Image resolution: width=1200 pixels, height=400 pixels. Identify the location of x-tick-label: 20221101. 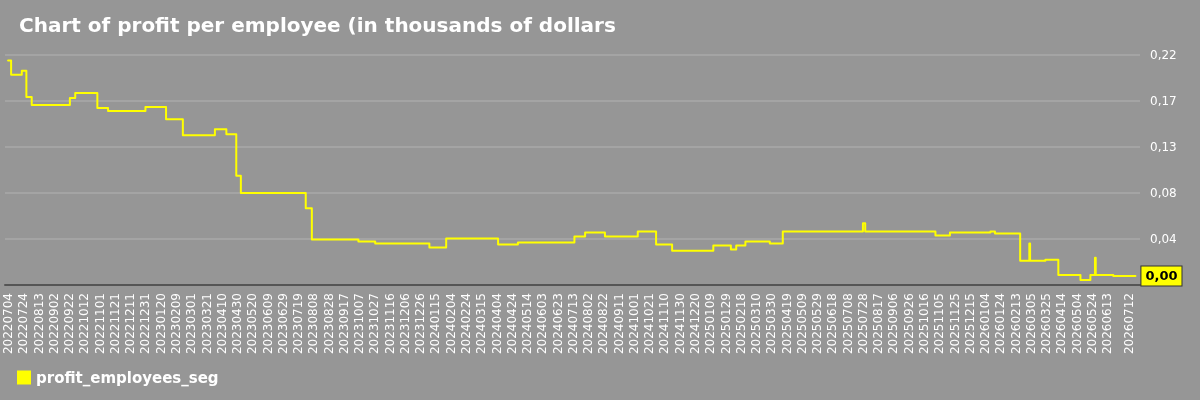
(99, 324).